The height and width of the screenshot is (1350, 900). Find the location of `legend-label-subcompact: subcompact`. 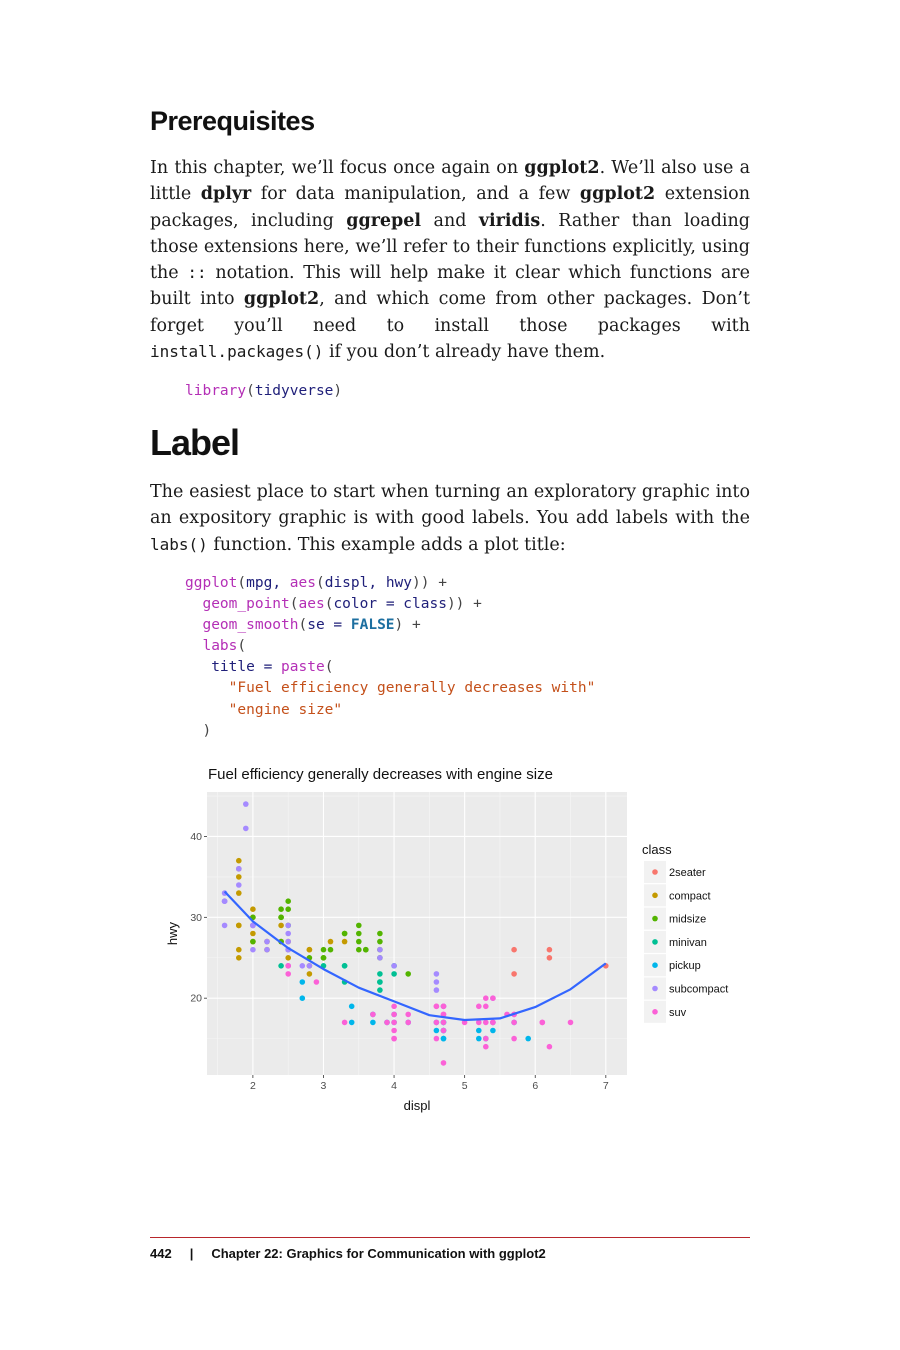

legend-label-subcompact: subcompact is located at coordinates (698, 990).